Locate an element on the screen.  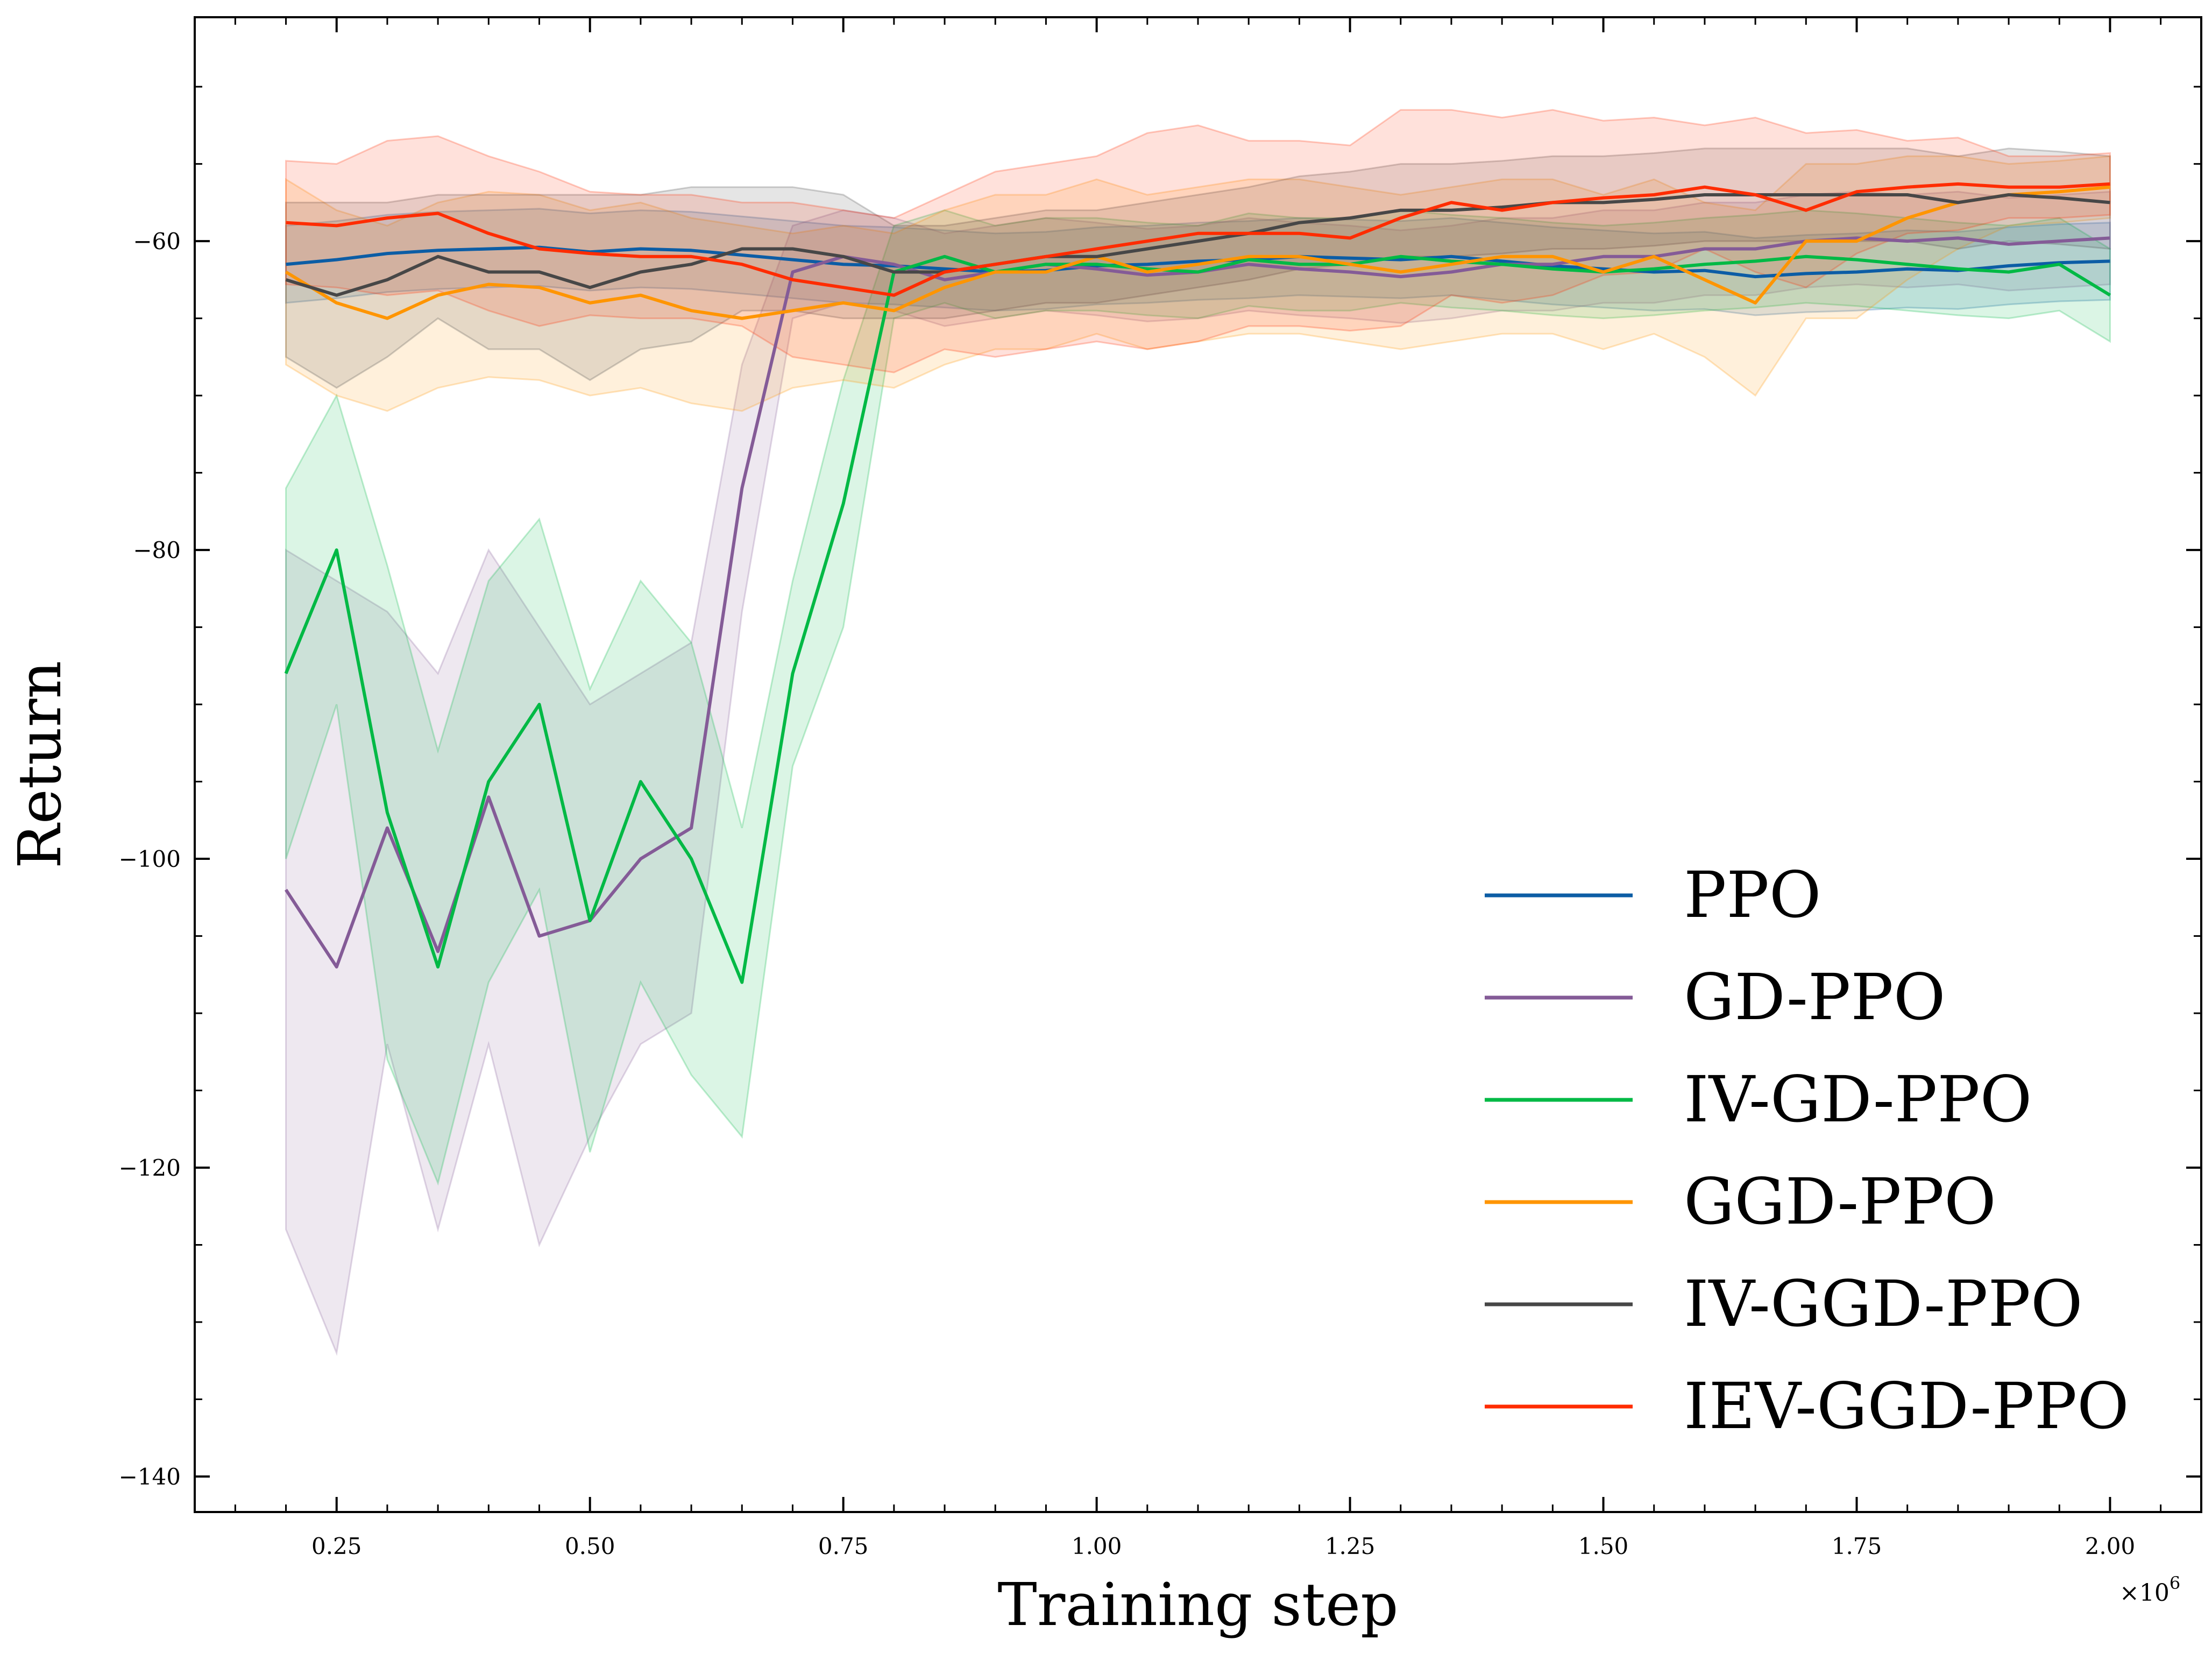
line-ggd-ppo is located at coordinates (1197, 252).